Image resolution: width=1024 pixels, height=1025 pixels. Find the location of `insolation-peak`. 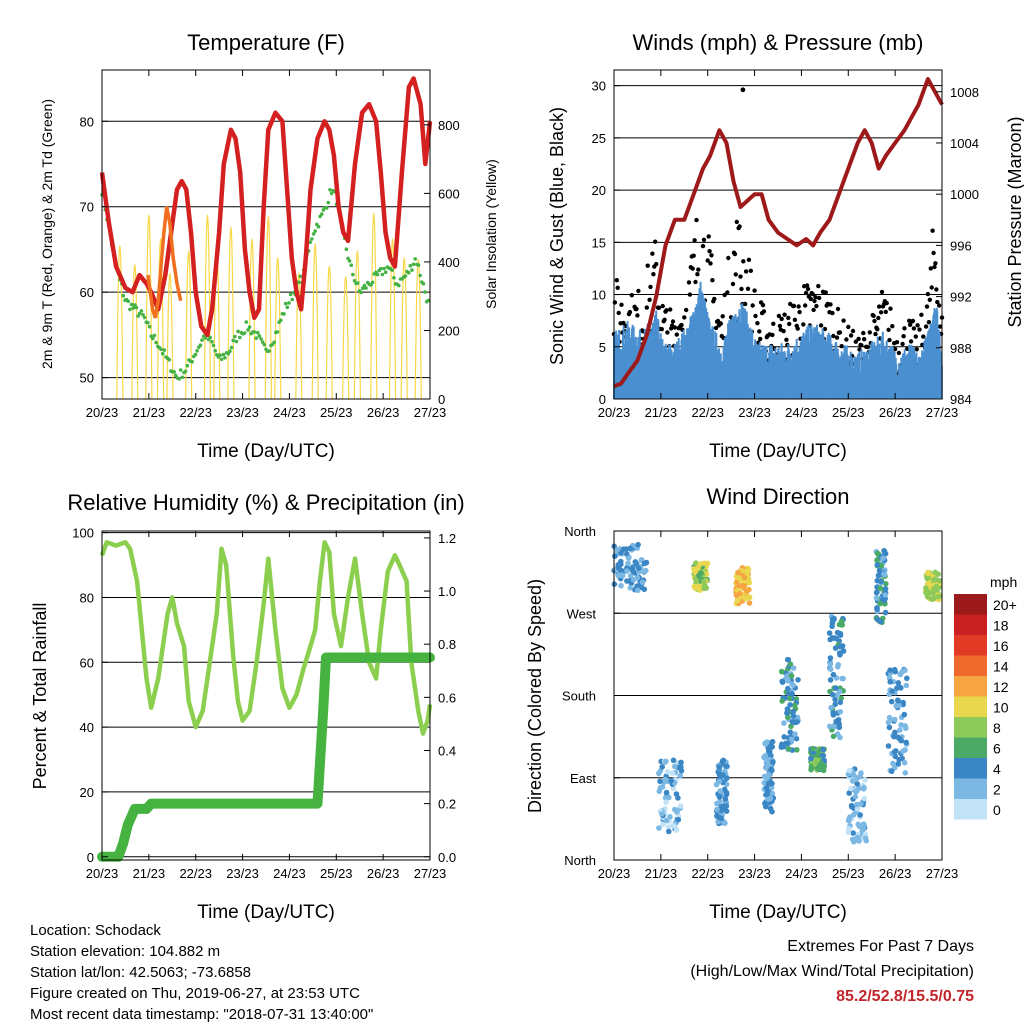

insolation-peak is located at coordinates (268, 308).